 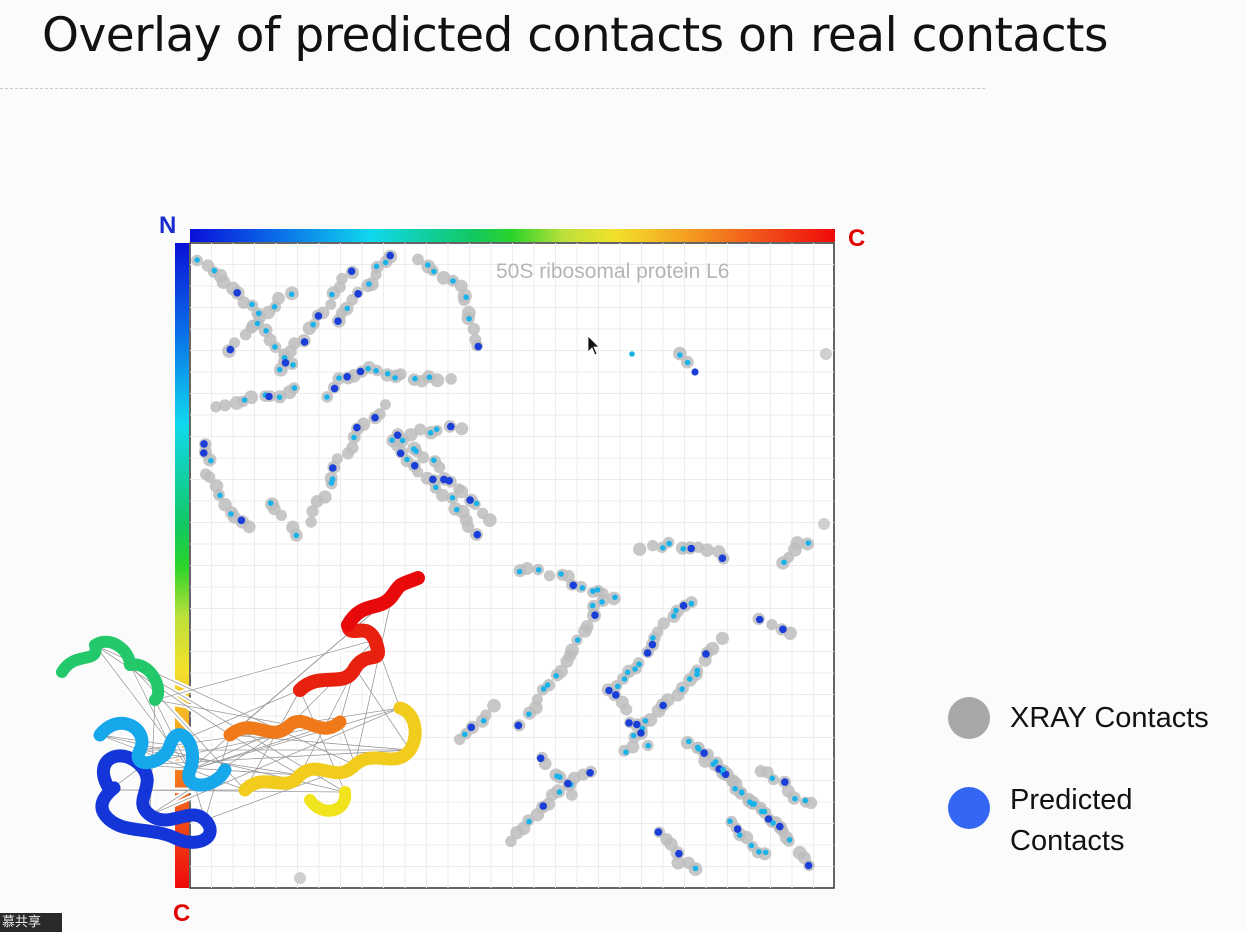 I want to click on top-sequence-colorbar, so click(x=512, y=235).